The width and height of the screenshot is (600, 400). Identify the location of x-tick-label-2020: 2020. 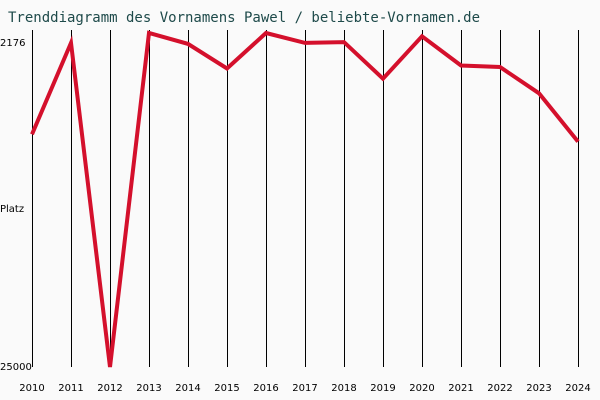
(421, 388).